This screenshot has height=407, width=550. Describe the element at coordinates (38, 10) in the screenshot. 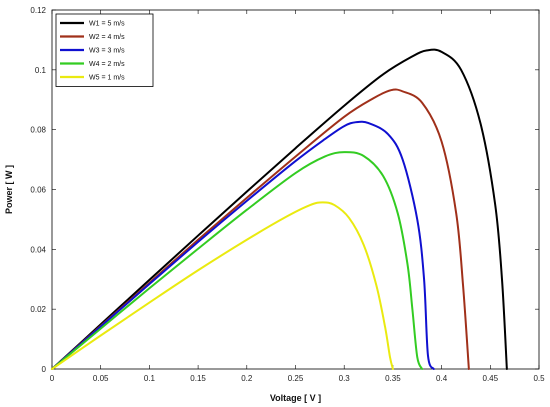

I see `y-tick-label: 0.12` at that location.